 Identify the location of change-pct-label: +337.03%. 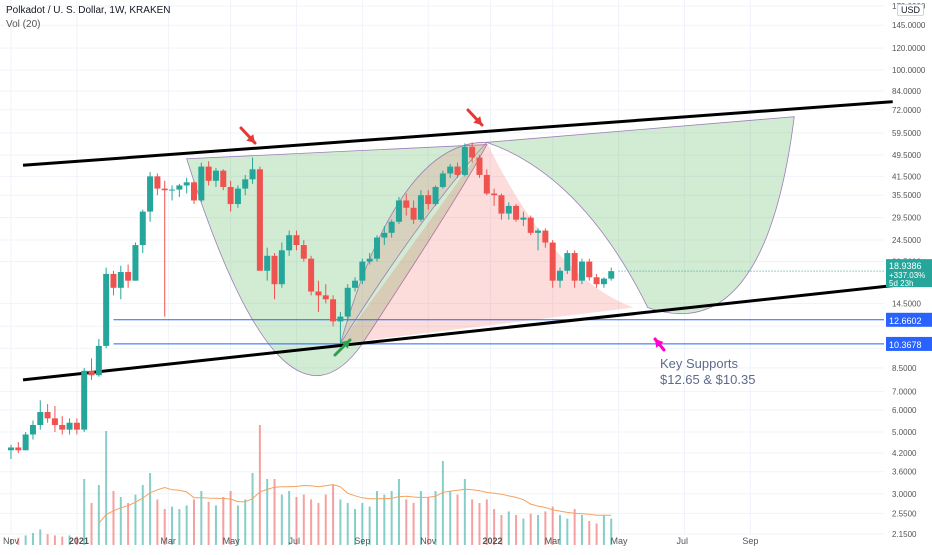
(907, 275).